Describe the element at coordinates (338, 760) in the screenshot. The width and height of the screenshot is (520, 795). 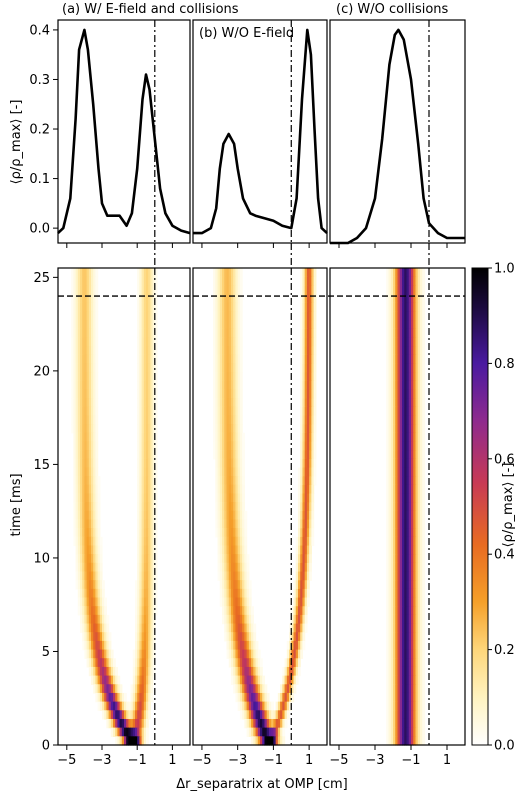
I see `x-tick-label: −5` at that location.